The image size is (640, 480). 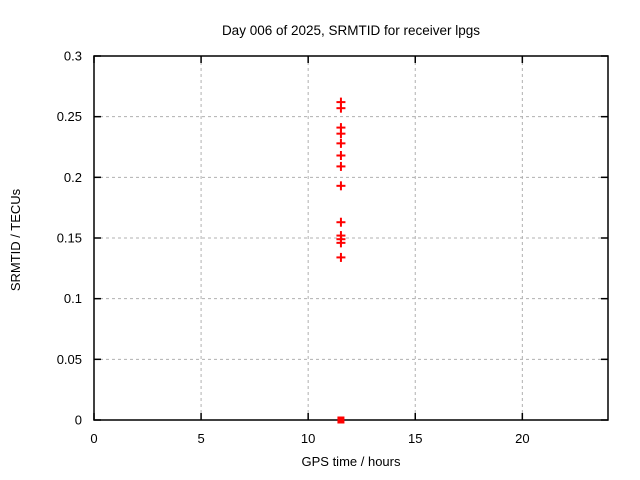 I want to click on data-point-filled-square, so click(x=341, y=420).